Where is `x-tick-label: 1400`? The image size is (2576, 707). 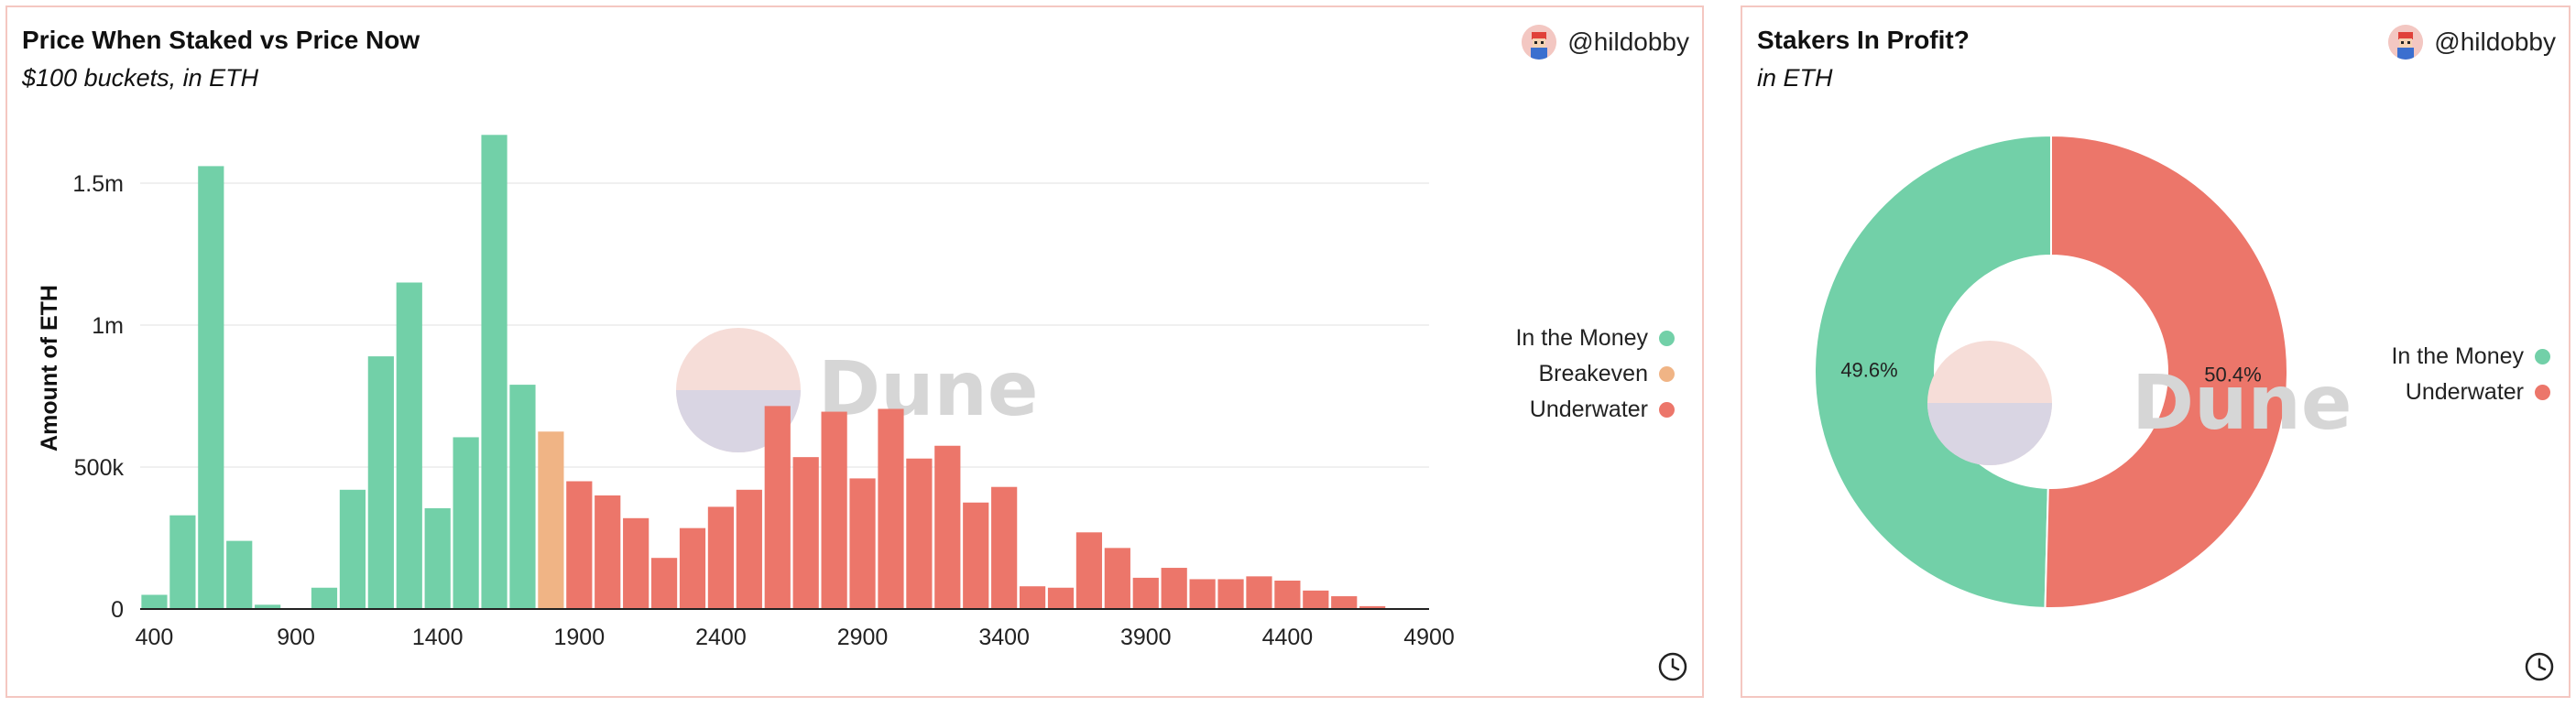
x-tick-label: 1400 is located at coordinates (438, 637).